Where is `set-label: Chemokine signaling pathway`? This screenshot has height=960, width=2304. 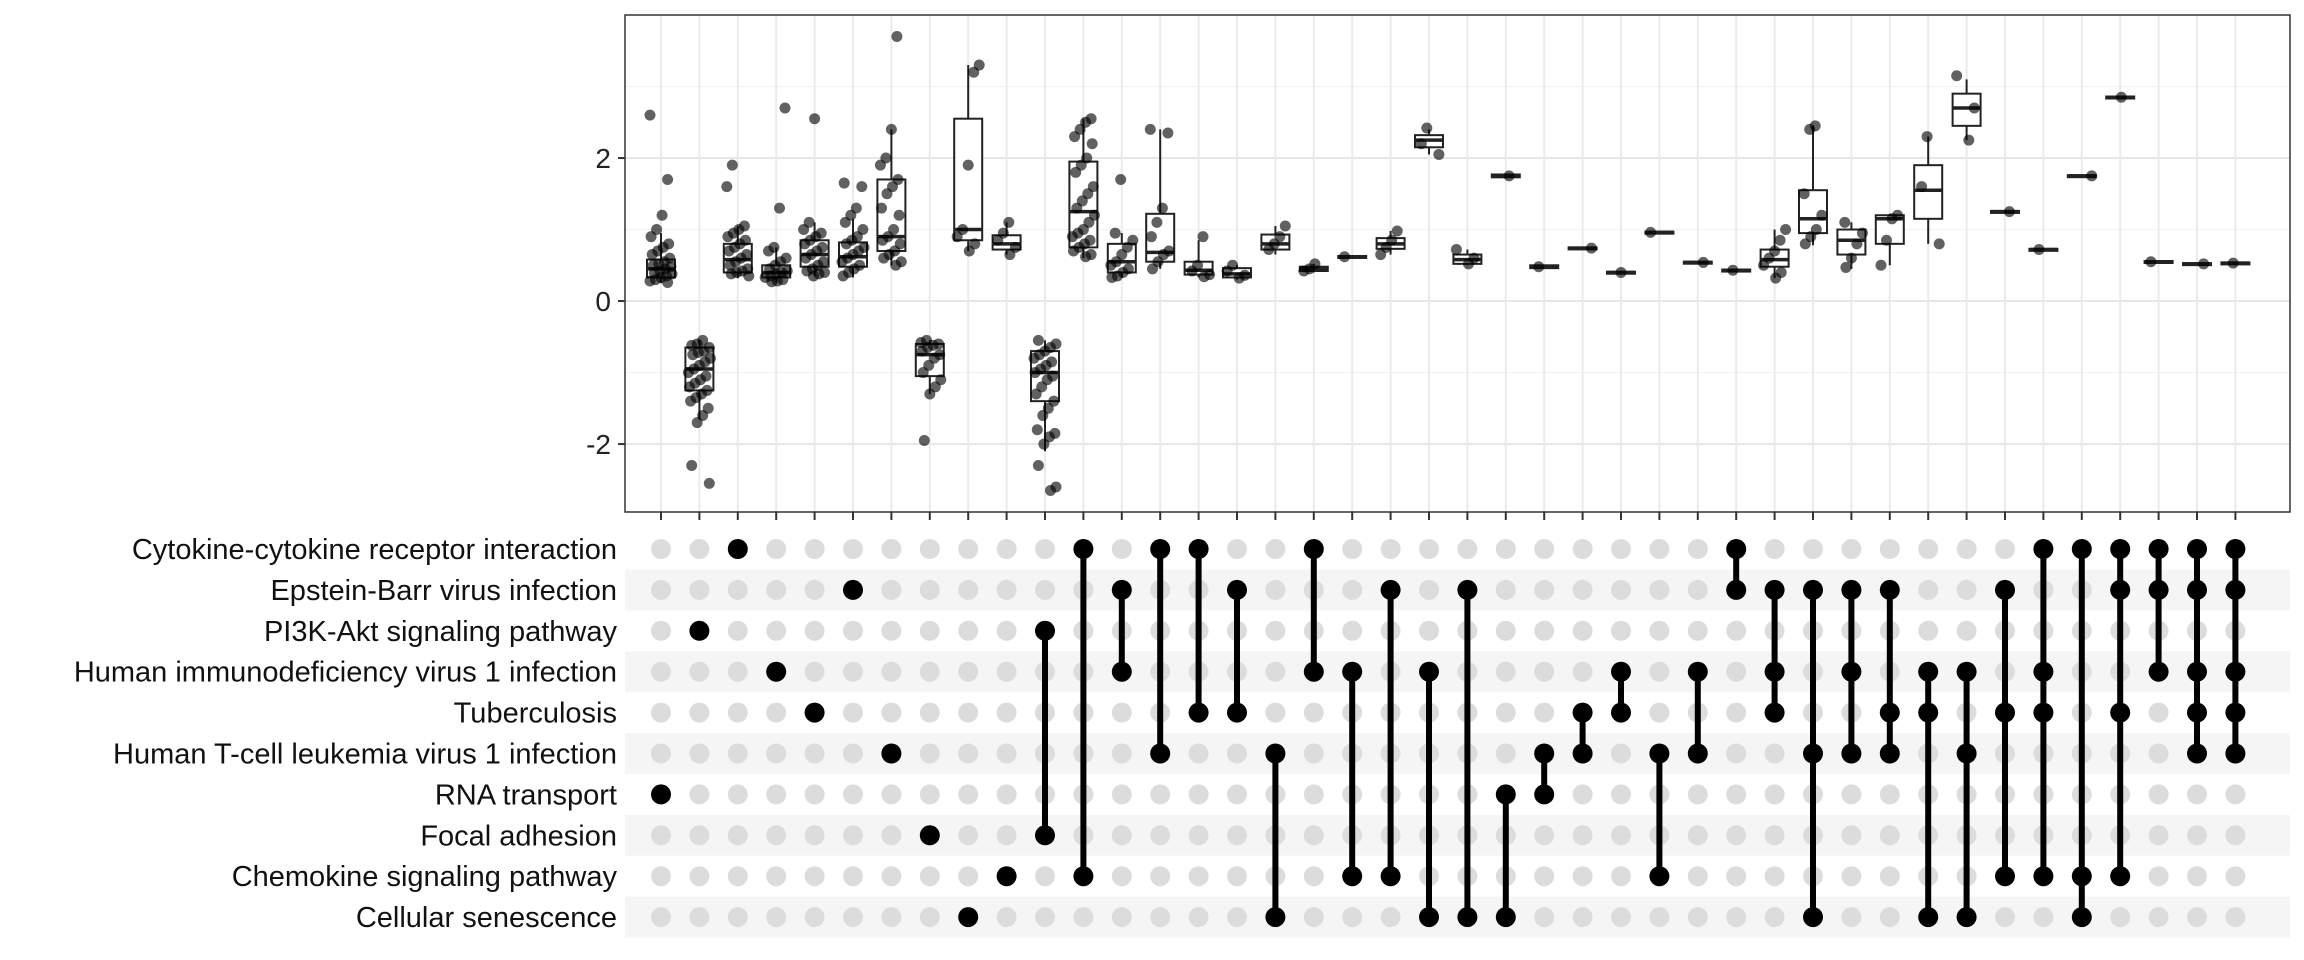
set-label: Chemokine signaling pathway is located at coordinates (425, 877).